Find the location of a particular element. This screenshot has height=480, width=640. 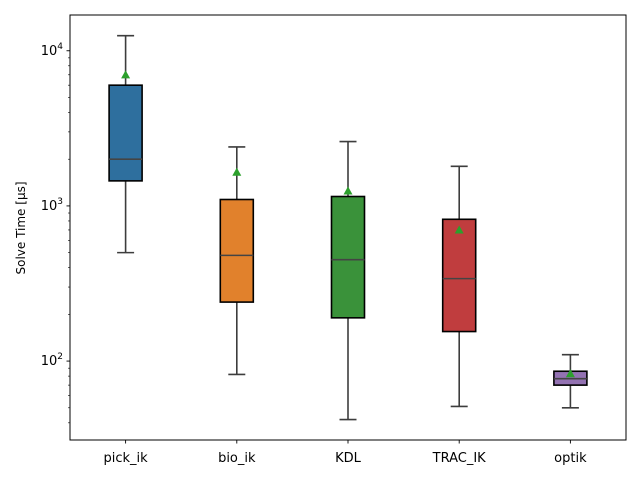

x-ticks: pick_ik bio_ik KDL TRAC_IK optik is located at coordinates (345, 453).